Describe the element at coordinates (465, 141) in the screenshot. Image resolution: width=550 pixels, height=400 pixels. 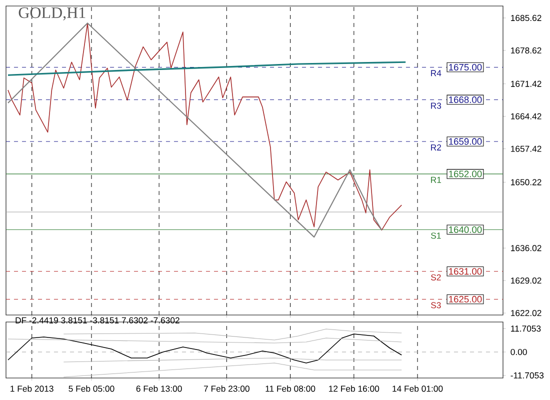
I see `annotation: 1659.00` at that location.